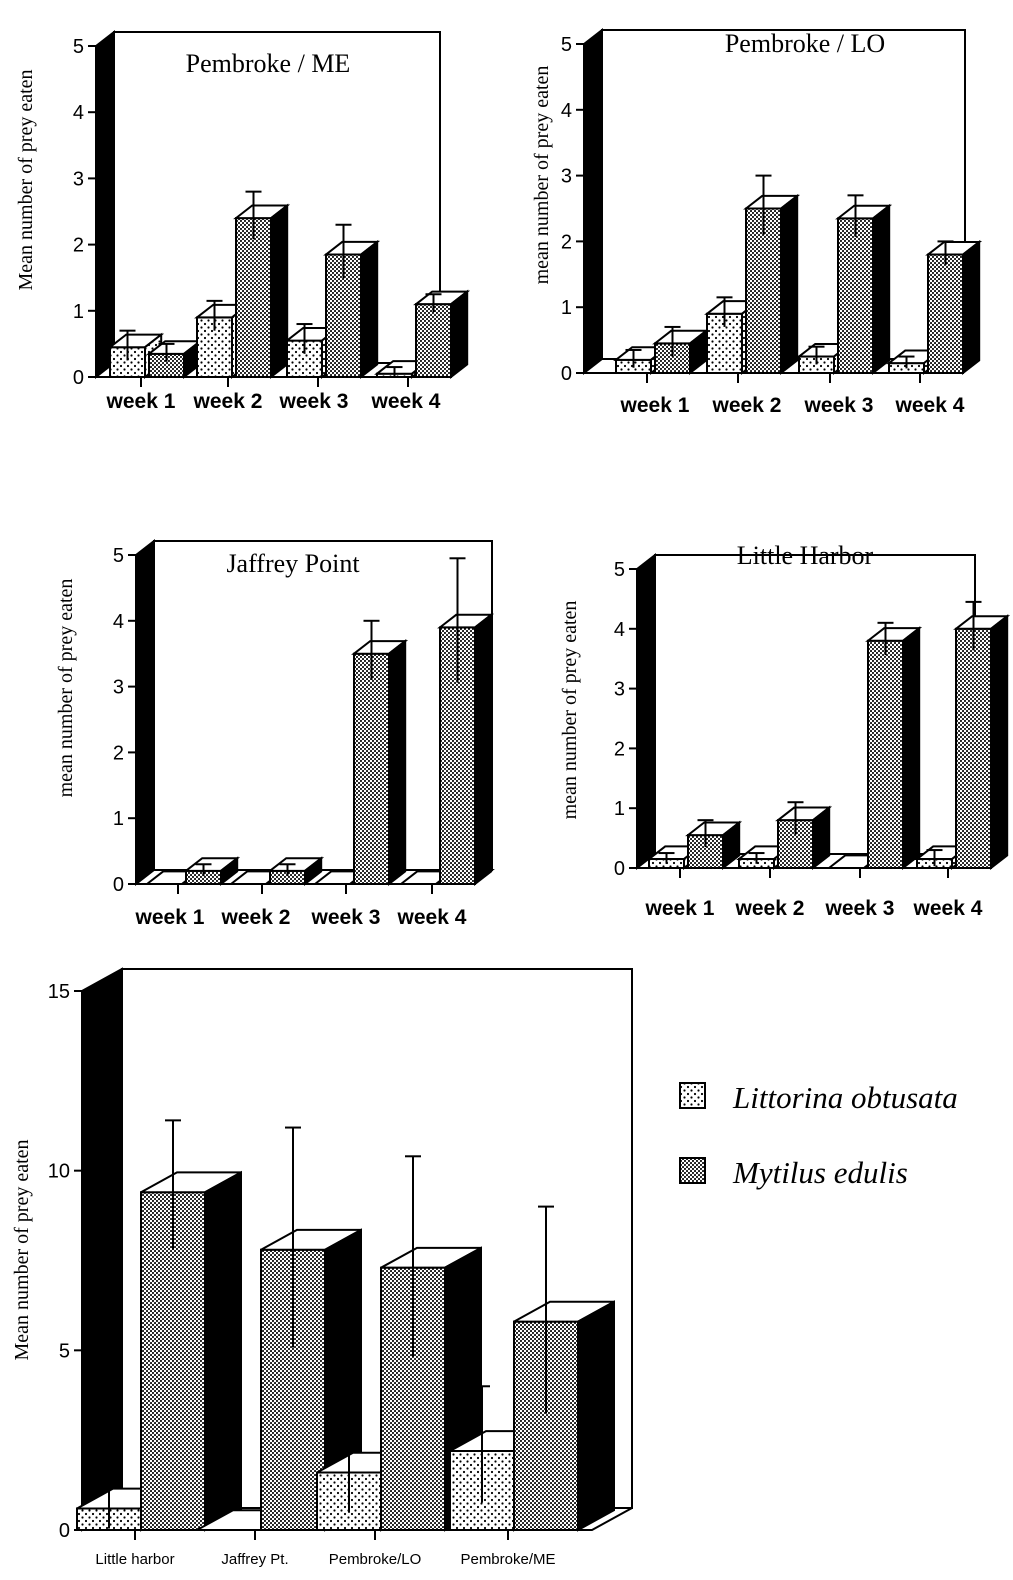 This screenshot has width=1013, height=1580. I want to click on legend-swatch-littorina, so click(692, 1095).